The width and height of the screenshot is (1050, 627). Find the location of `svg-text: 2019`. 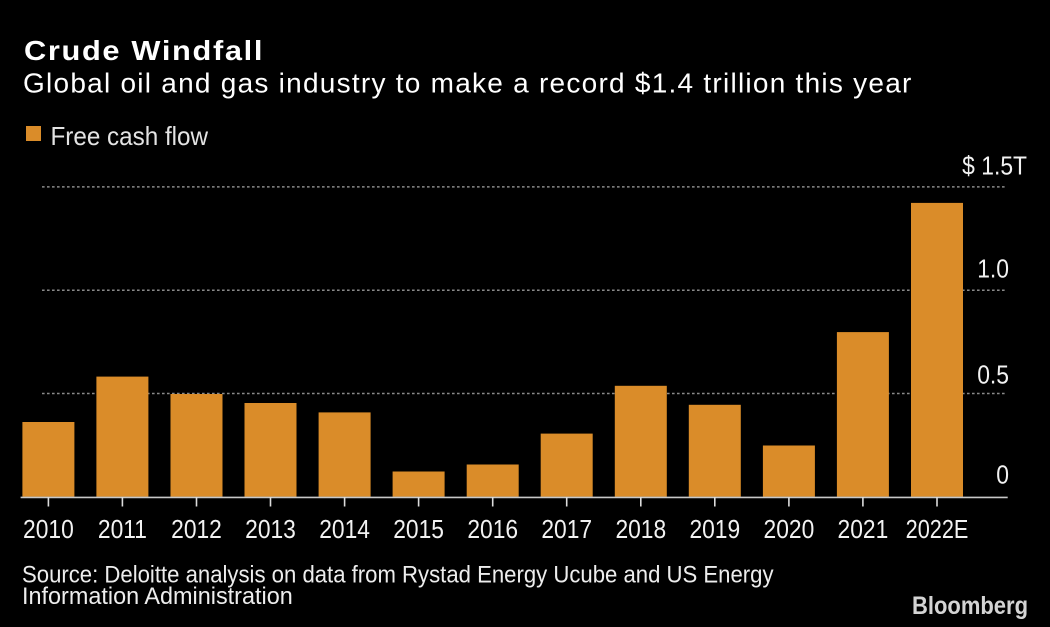

svg-text: 2019 is located at coordinates (714, 530).